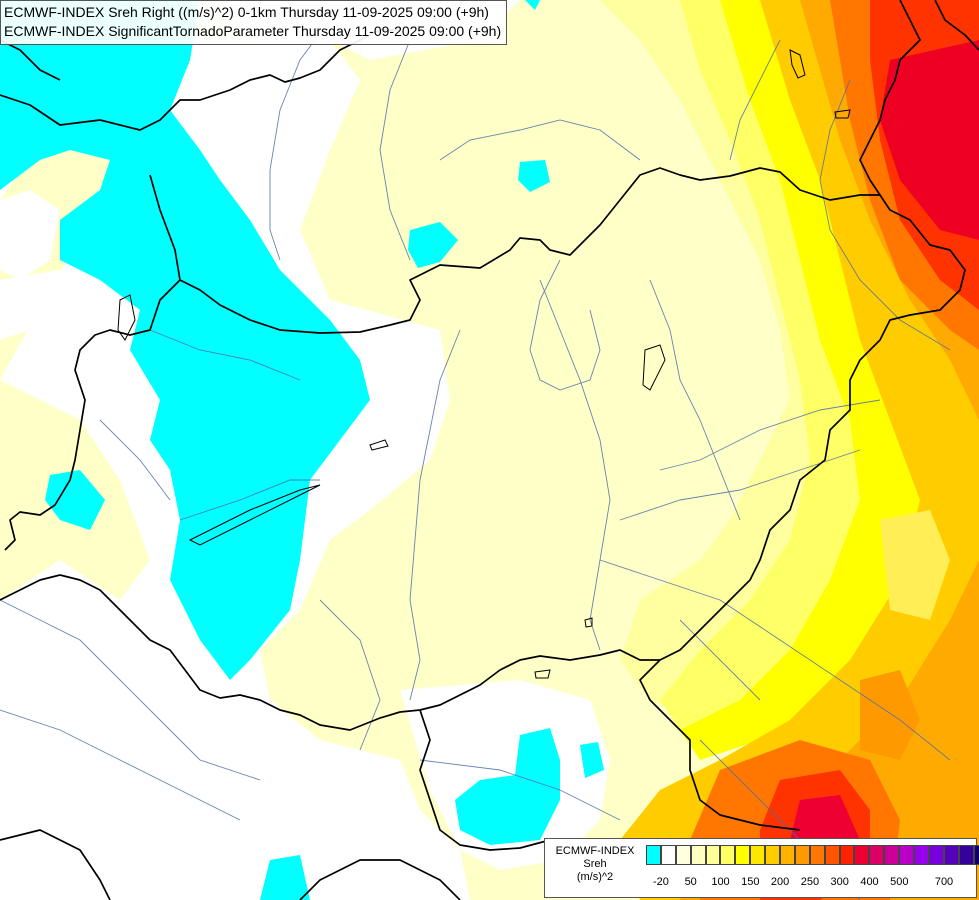 This screenshot has height=900, width=979. What do you see at coordinates (433, 245) in the screenshot?
I see `negative-zone-north-patch` at bounding box center [433, 245].